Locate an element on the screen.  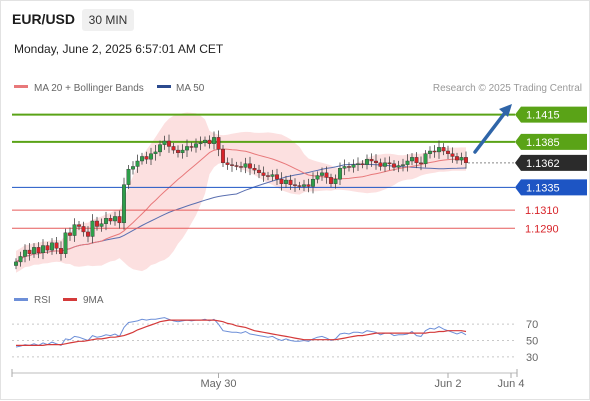
rsi-legend-swatch is located at coordinates (21, 299).